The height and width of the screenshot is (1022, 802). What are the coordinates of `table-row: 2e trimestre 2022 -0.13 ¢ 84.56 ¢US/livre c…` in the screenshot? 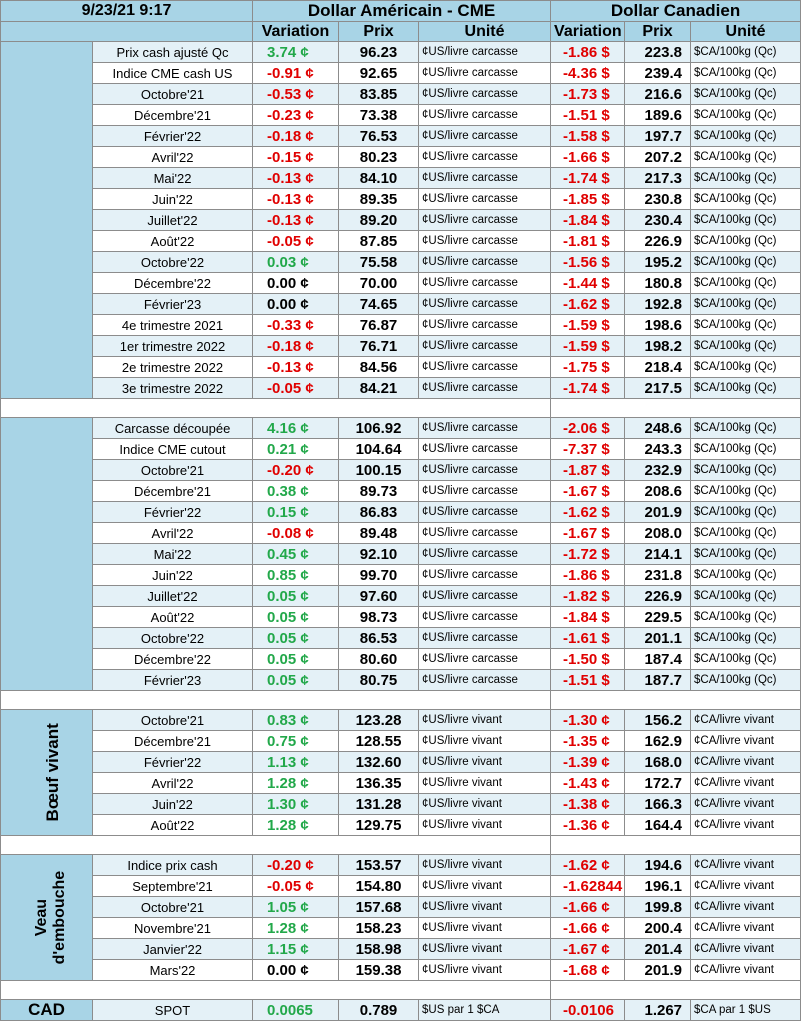 It's located at (401, 367).